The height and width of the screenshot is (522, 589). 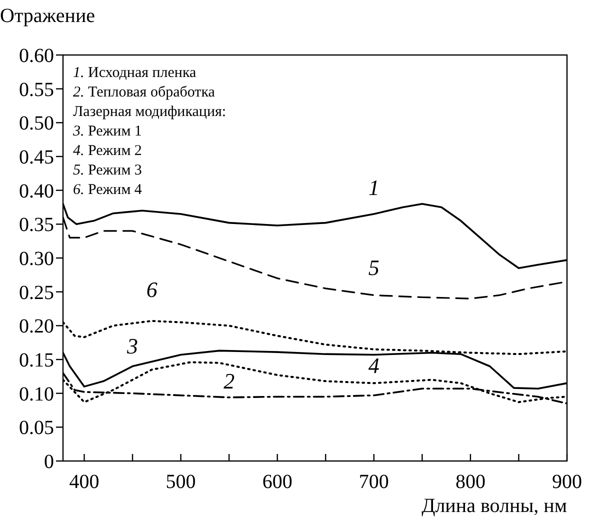 I want to click on x-axis-title: Длина волны, нм, so click(x=495, y=506).